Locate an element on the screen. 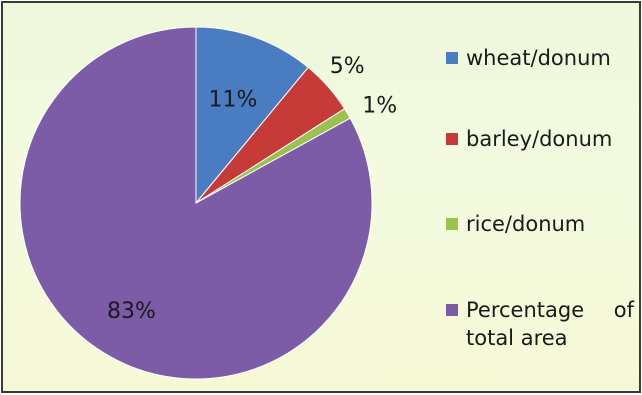  legend-label-rice: rice/donum is located at coordinates (526, 224).